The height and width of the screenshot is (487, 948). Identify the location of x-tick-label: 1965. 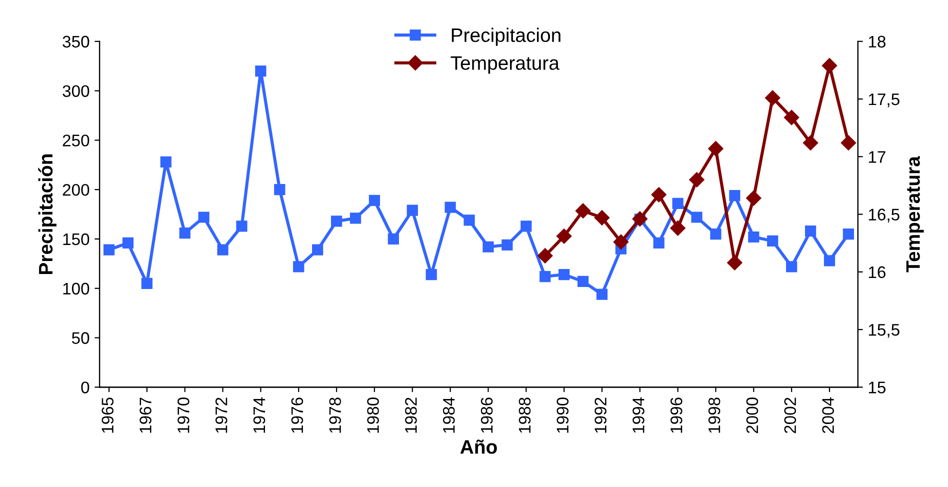
(108, 415).